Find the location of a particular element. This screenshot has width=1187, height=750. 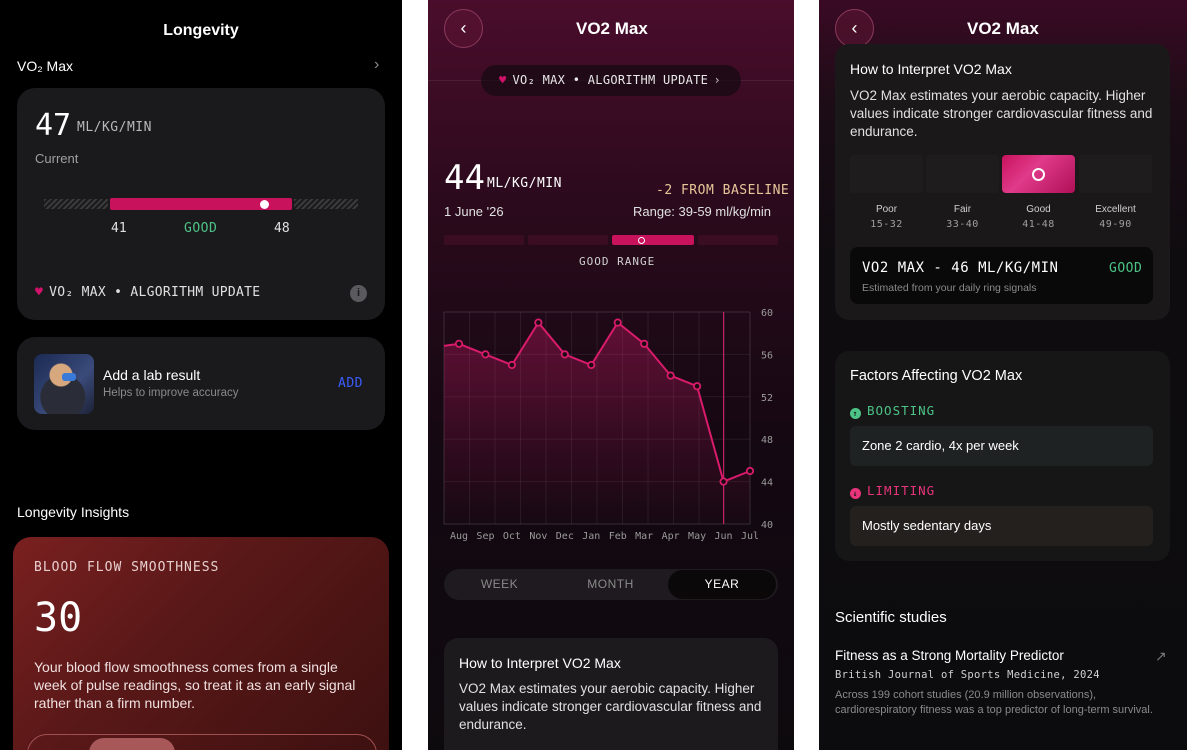

baseline-delta: -2 FROM BASELINE is located at coordinates (723, 190).